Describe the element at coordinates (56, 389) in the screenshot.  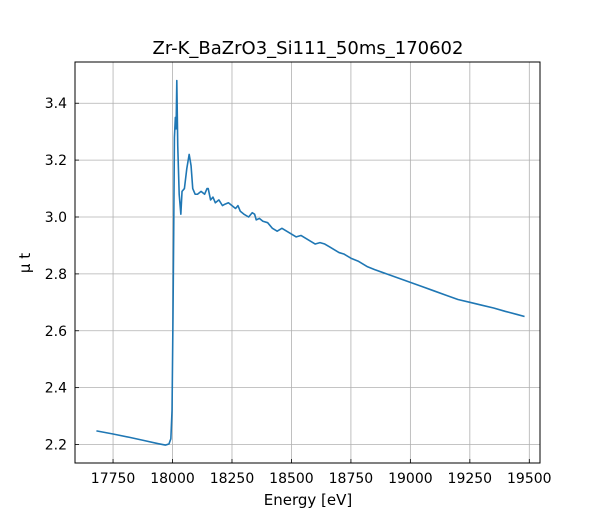
I see `y-tick-label: 2.4` at that location.